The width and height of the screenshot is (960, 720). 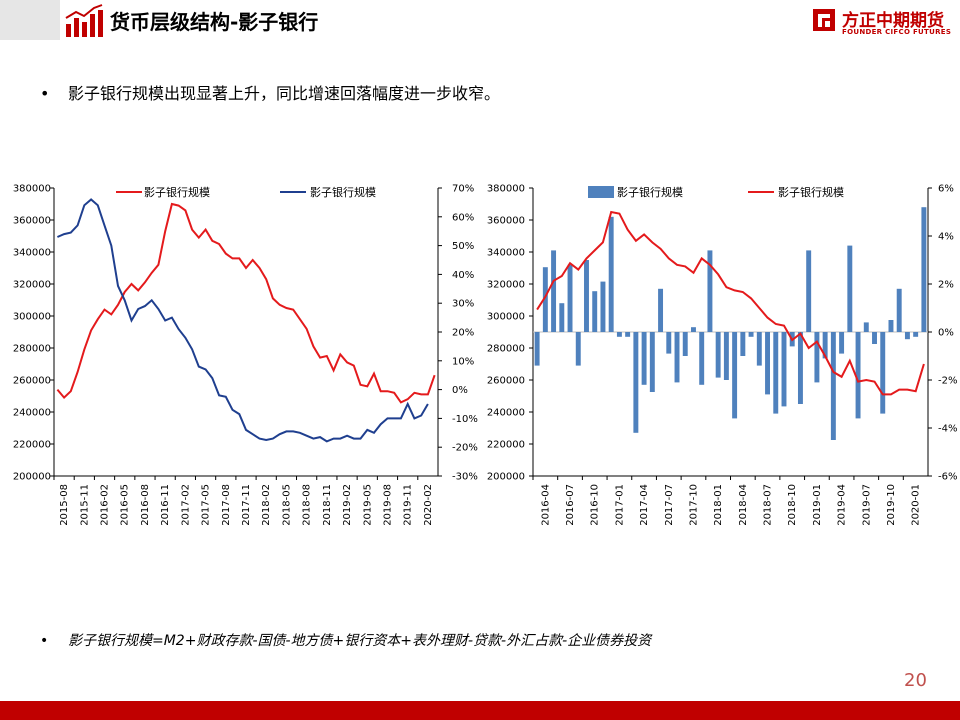 I want to click on footnote-symbol: •, so click(x=44, y=641).